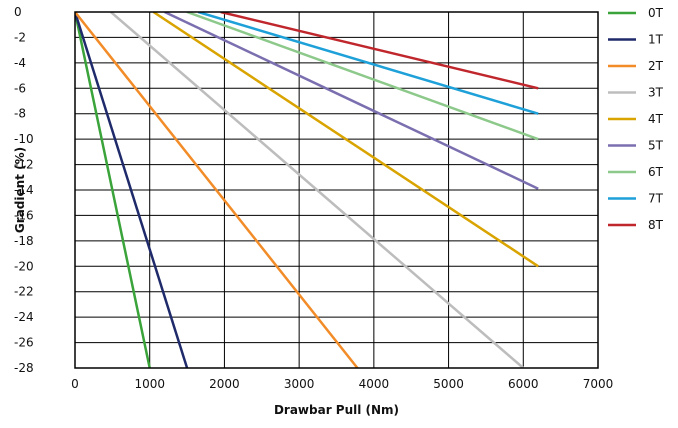 The height and width of the screenshot is (428, 678). Describe the element at coordinates (299, 384) in the screenshot. I see `x-tick-label: 3000` at that location.